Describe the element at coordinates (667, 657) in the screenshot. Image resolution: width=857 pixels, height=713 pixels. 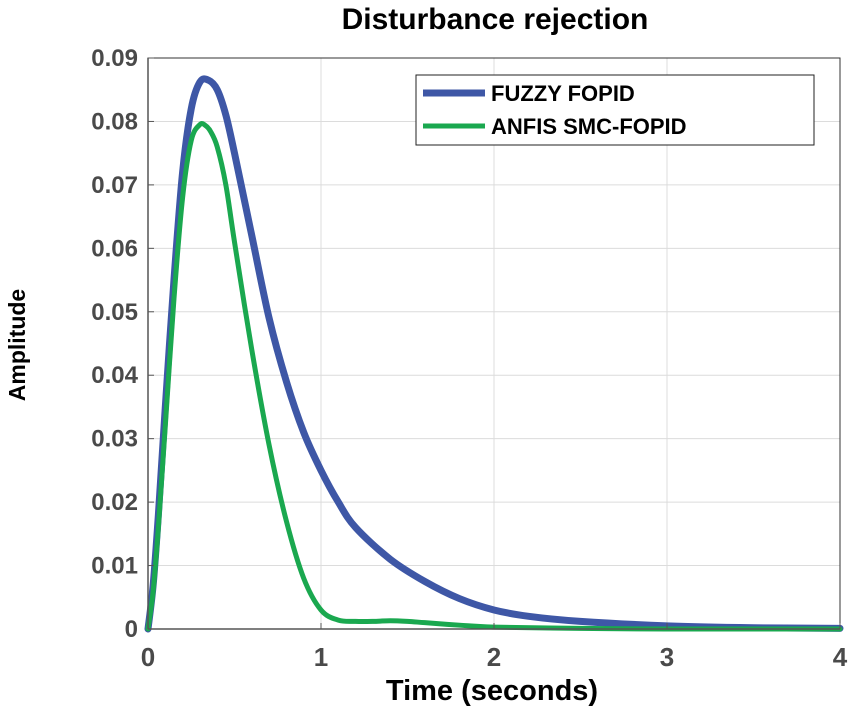
I see `x-tick-label: 3` at that location.